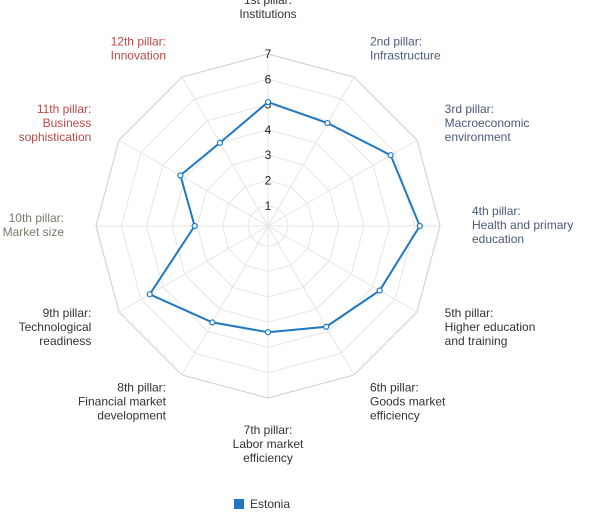 Image resolution: width=590 pixels, height=520 pixels. Describe the element at coordinates (34, 232) in the screenshot. I see `category-label-line: Market size` at that location.